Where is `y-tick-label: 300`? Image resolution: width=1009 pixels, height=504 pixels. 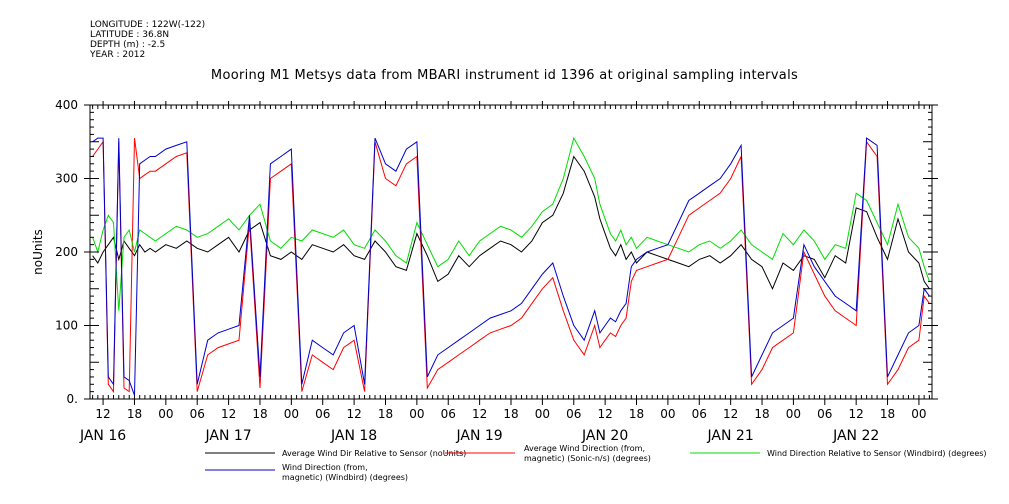 y-tick-label: 300 is located at coordinates (66, 179).